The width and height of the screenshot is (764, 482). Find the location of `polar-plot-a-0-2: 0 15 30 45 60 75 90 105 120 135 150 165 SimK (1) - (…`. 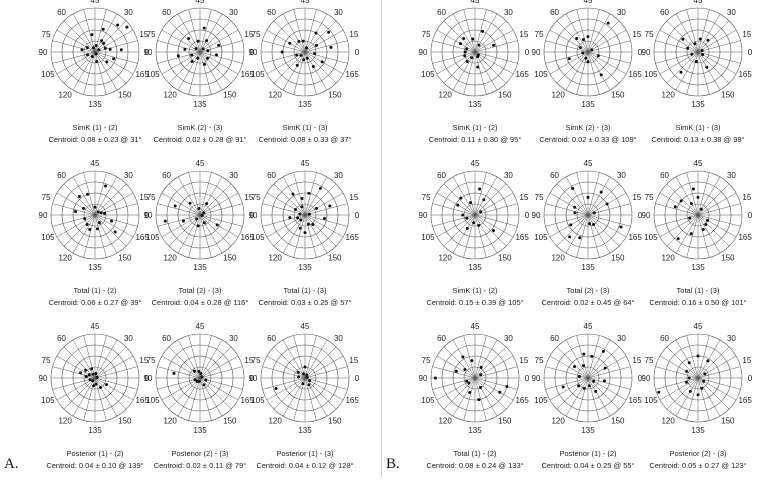

polar-plot-a-0-2: 0 15 30 45 60 75 90 105 120 135 150 165 SimK (1) - (… is located at coordinates (304, 72).